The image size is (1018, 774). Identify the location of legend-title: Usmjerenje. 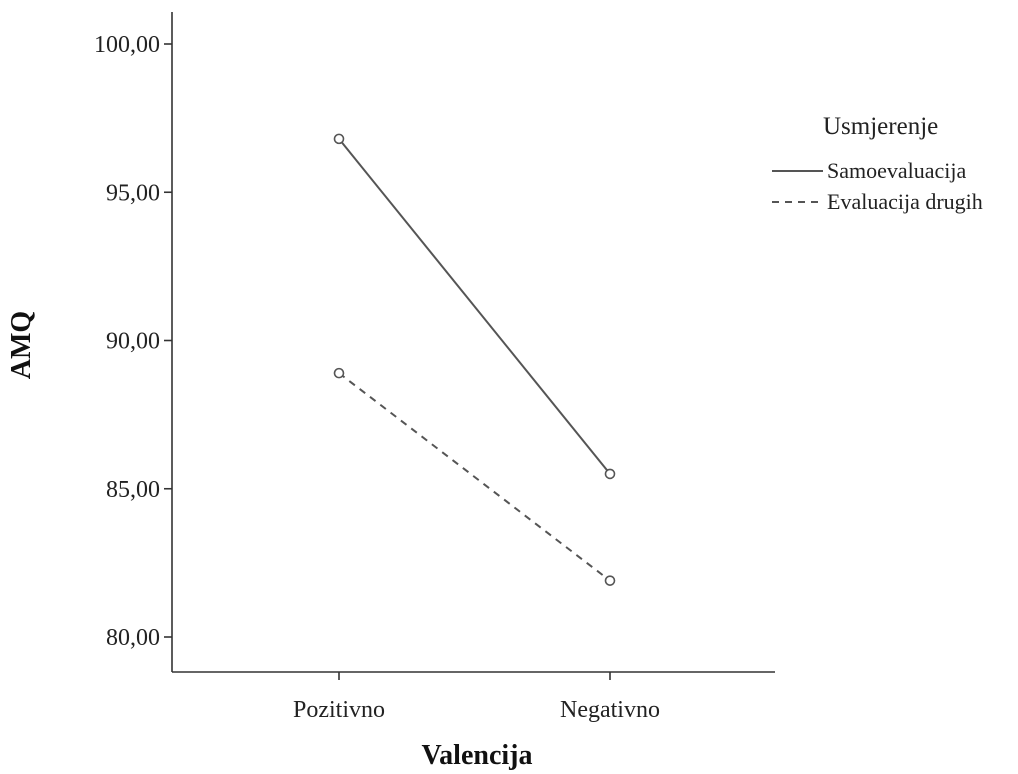
(880, 126).